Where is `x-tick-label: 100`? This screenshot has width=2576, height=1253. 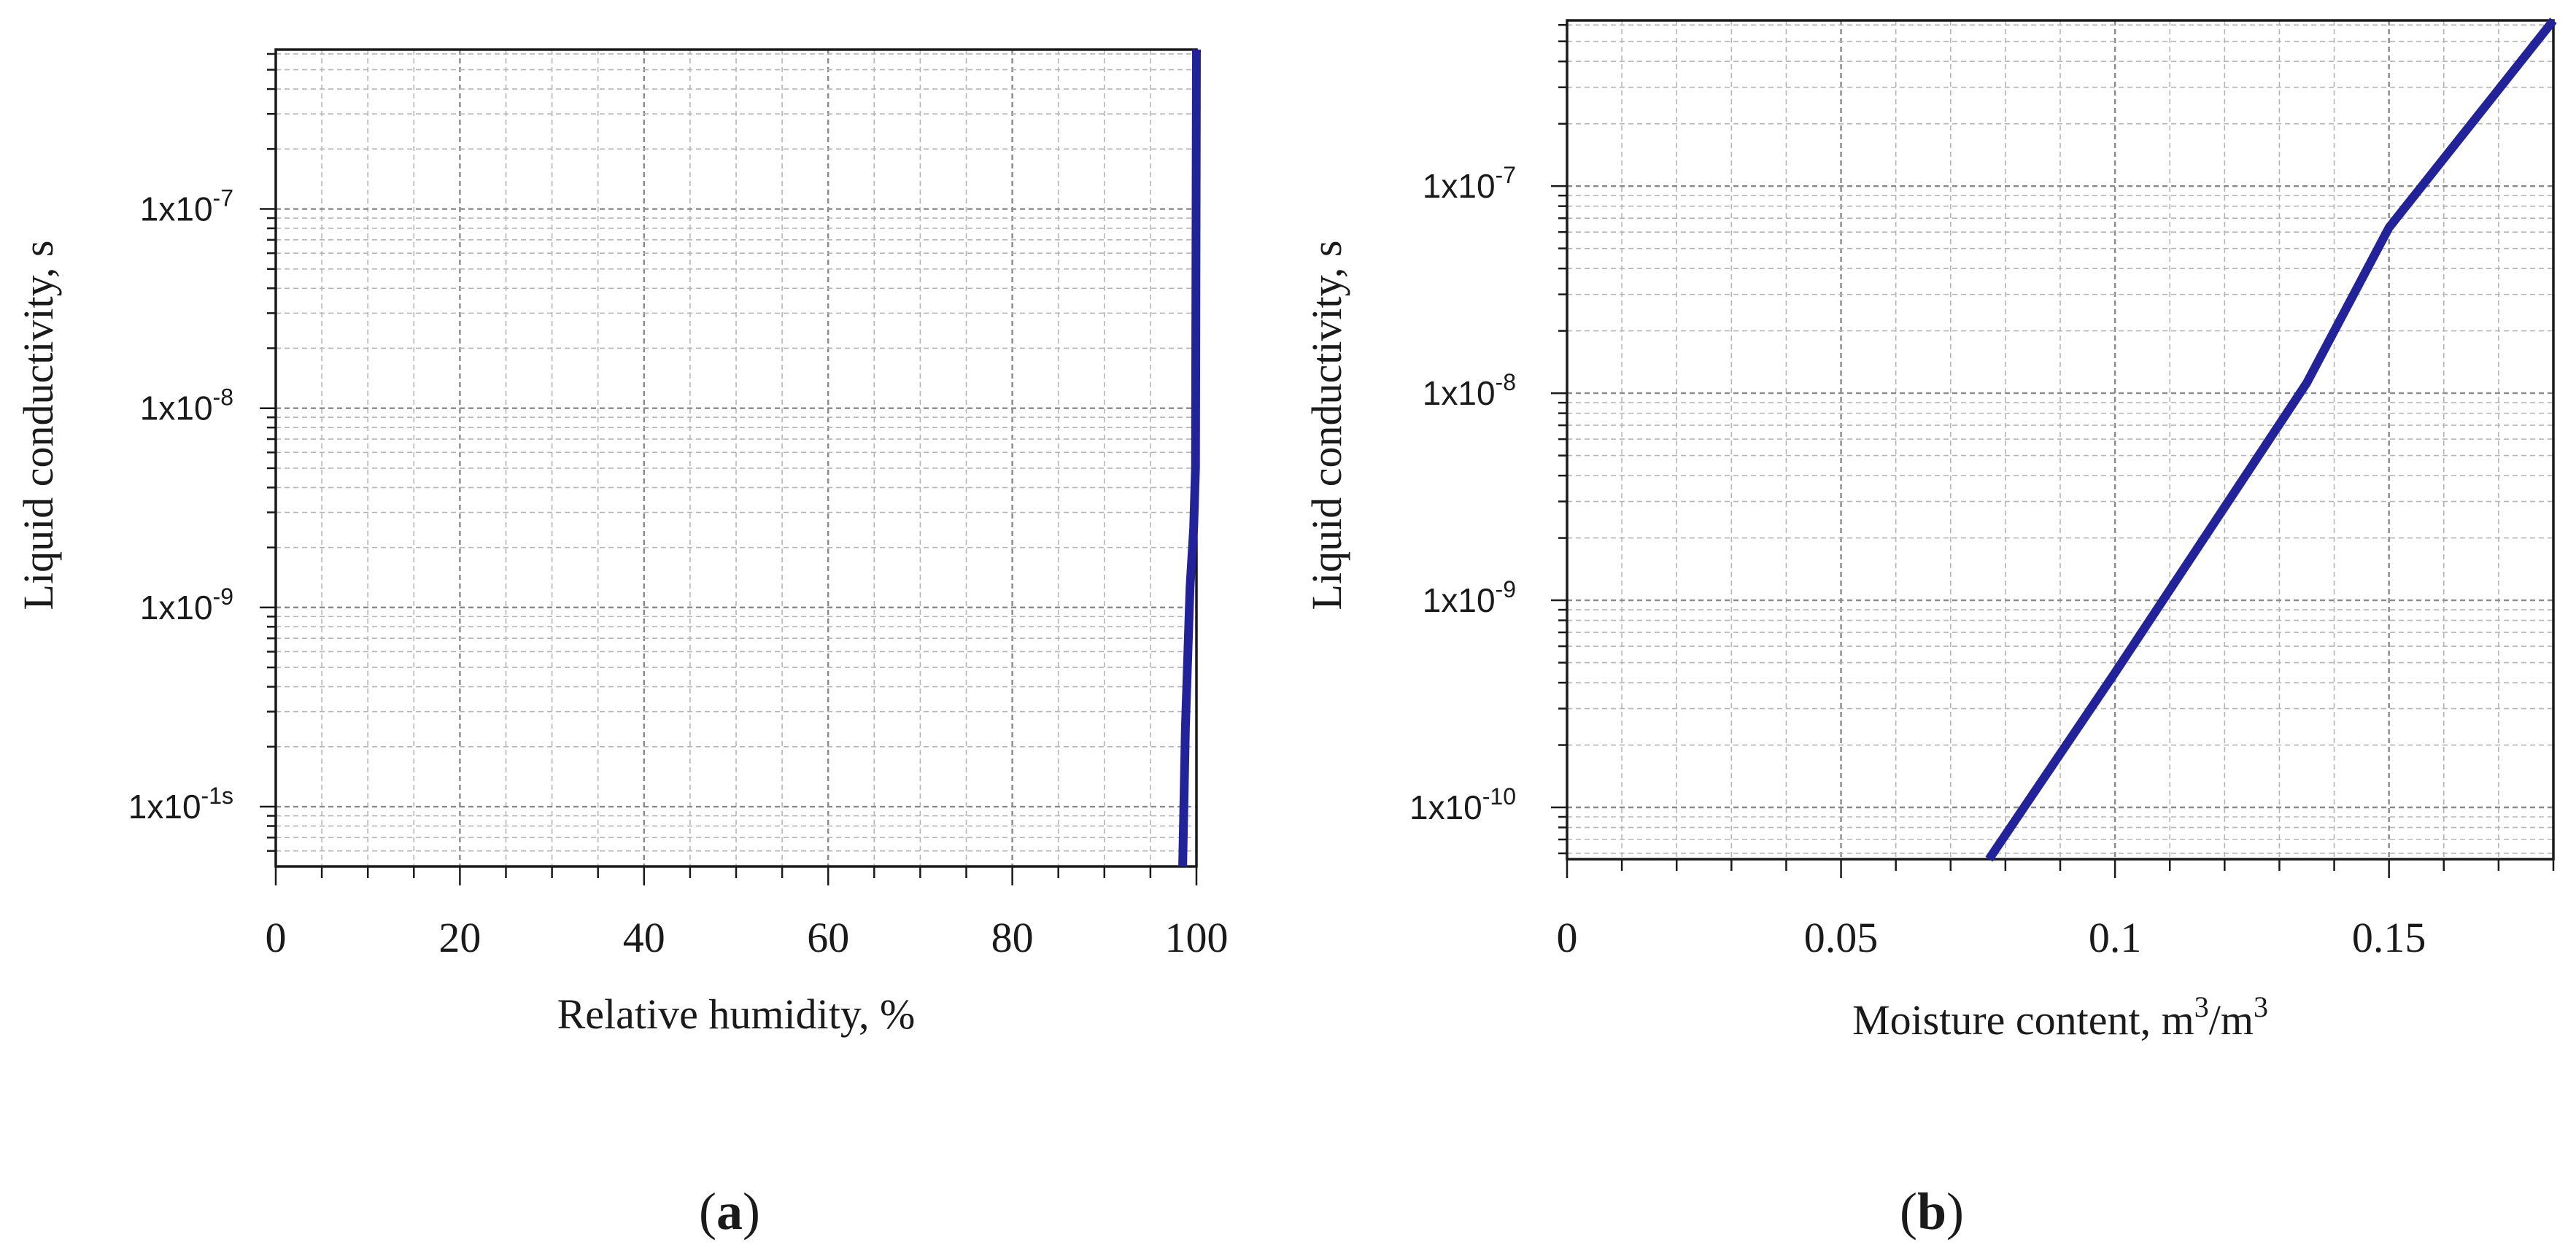
x-tick-label: 100 is located at coordinates (1197, 937).